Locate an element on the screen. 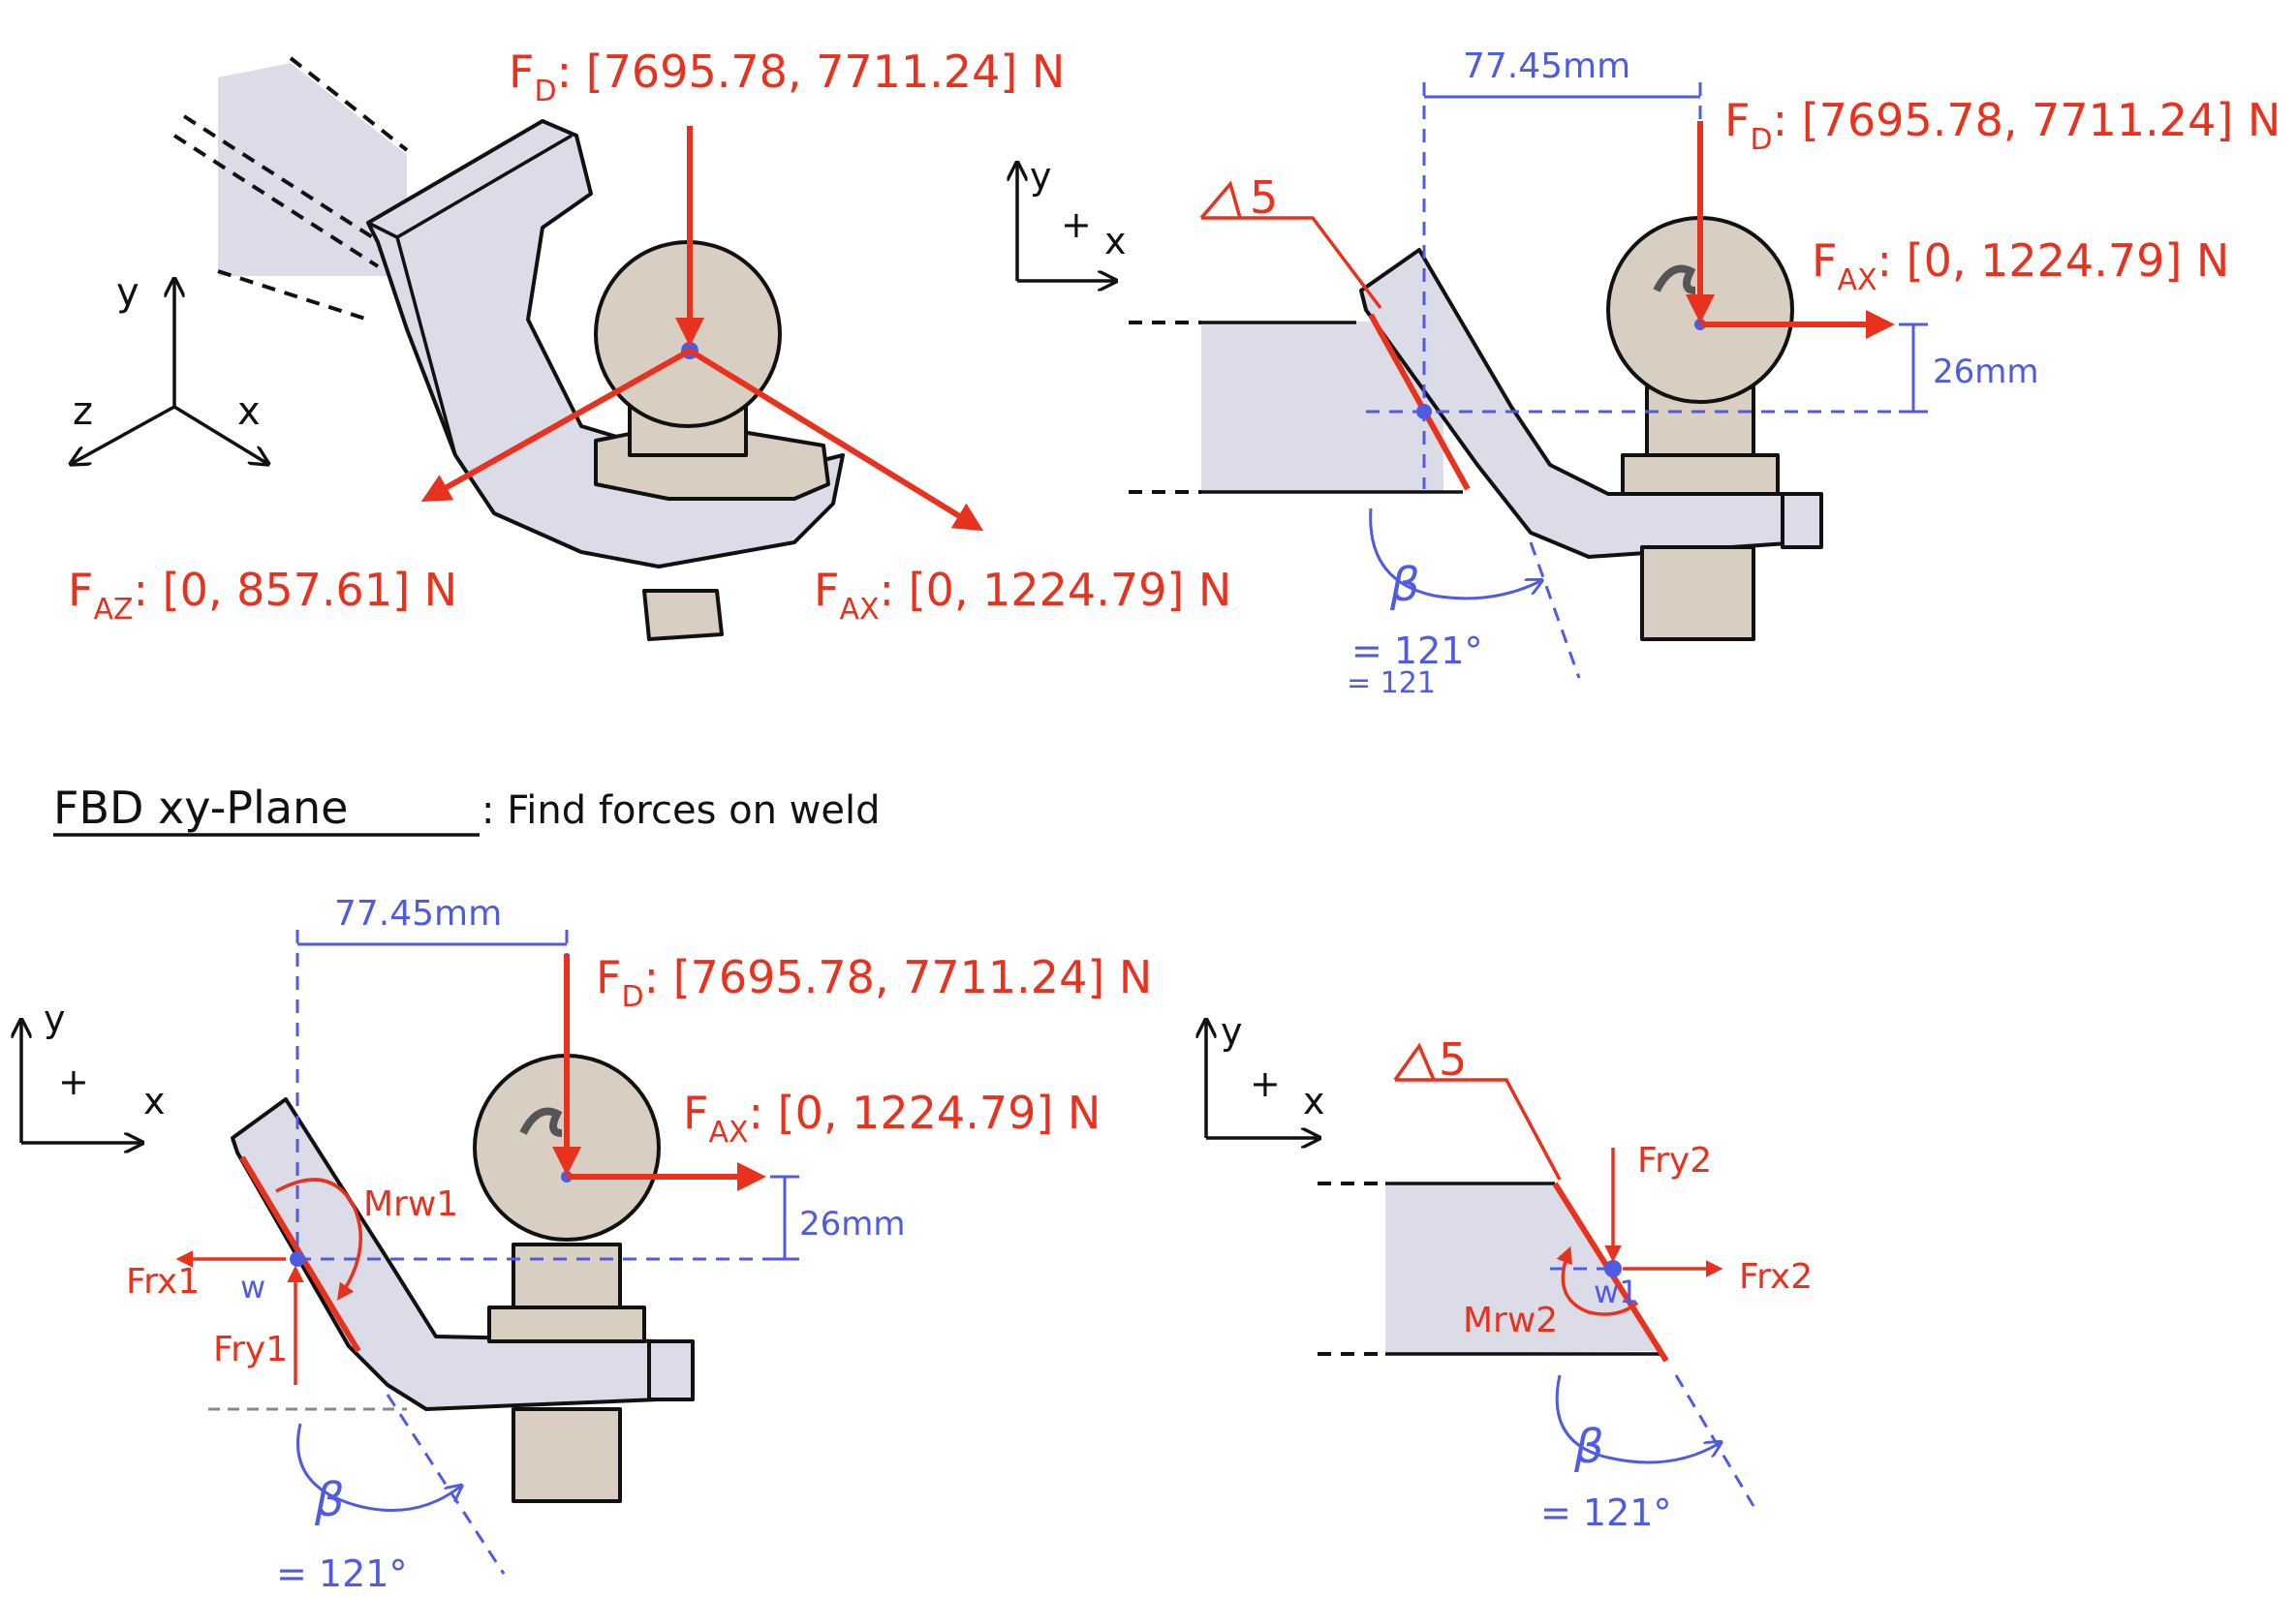 This screenshot has height=1598, width=2296. iso-shank-edge-bottom is located at coordinates (293, 295).